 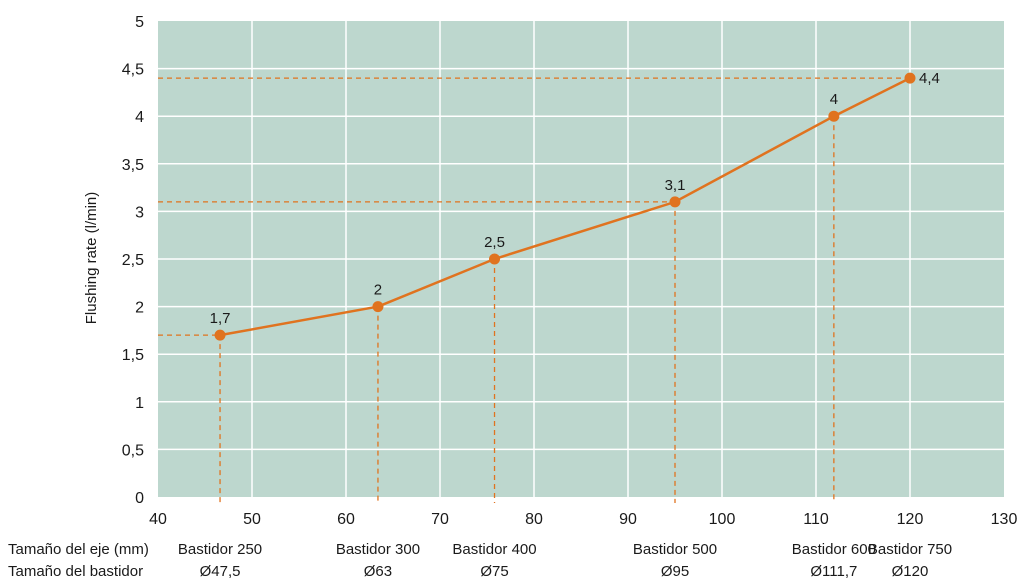 What do you see at coordinates (91, 258) in the screenshot?
I see `y-axis-label: Flushing rate (l/min)` at bounding box center [91, 258].